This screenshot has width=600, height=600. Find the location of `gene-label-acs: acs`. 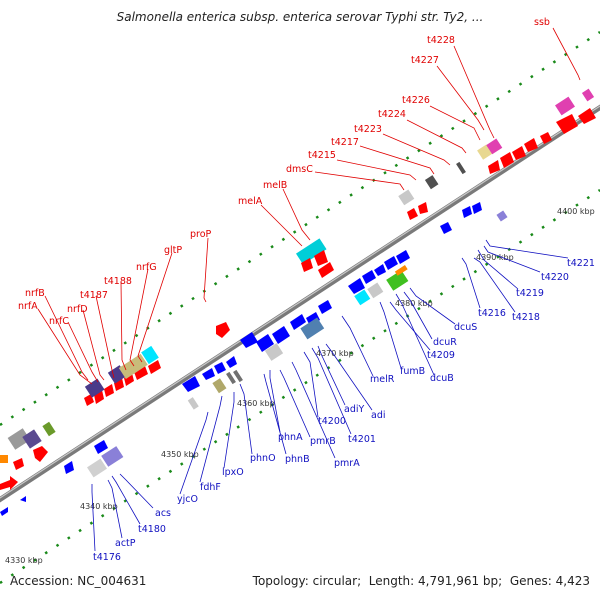

gene-label-acs: acs is located at coordinates (163, 513).